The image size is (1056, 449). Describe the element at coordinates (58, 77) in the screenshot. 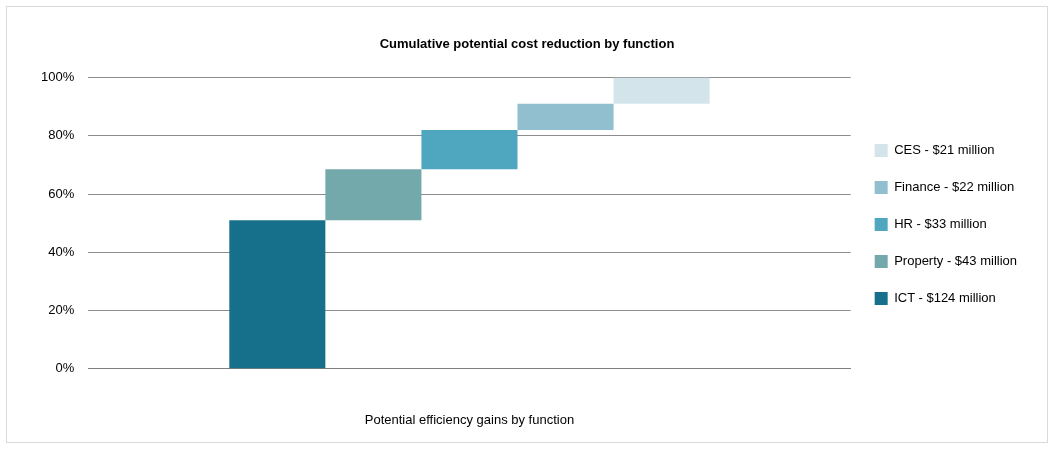

I see `y-tick-label: 100%` at that location.